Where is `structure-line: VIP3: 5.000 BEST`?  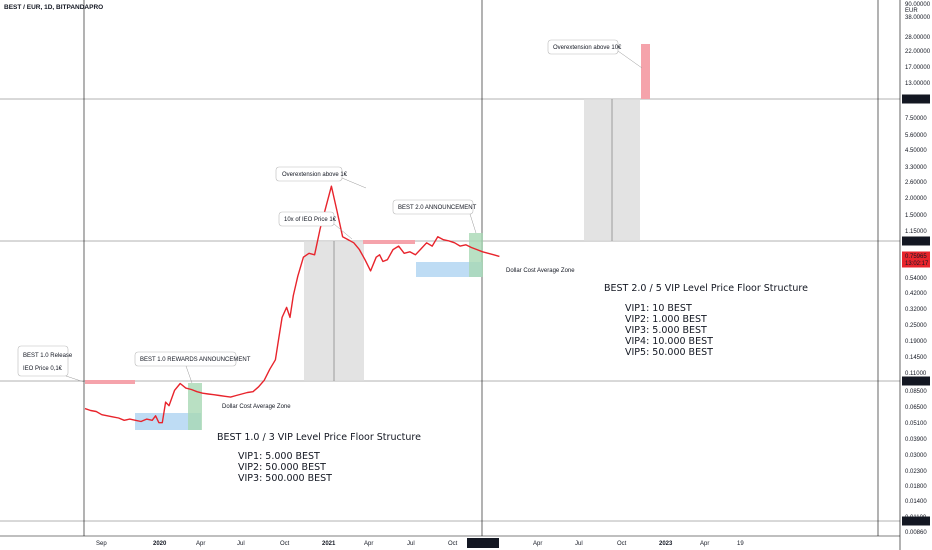 structure-line: VIP3: 5.000 BEST is located at coordinates (666, 330).